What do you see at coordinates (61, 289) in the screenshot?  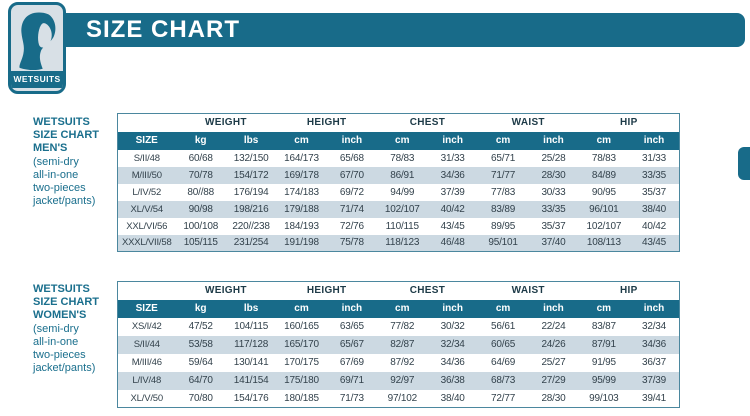 I see `caption-line: WETSUITS` at bounding box center [61, 289].